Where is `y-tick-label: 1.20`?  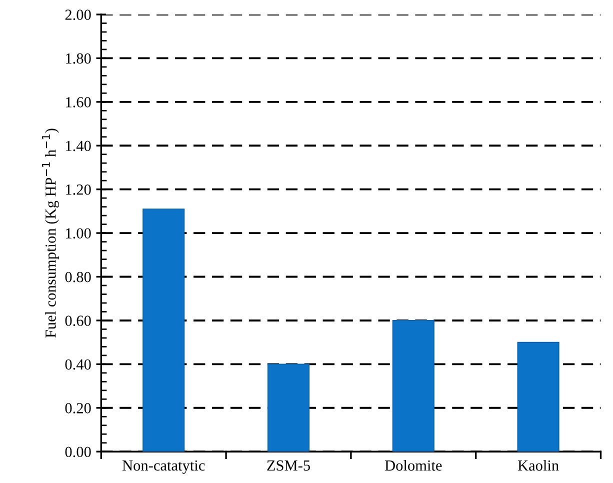
y-tick-label: 1.20 is located at coordinates (78, 189).